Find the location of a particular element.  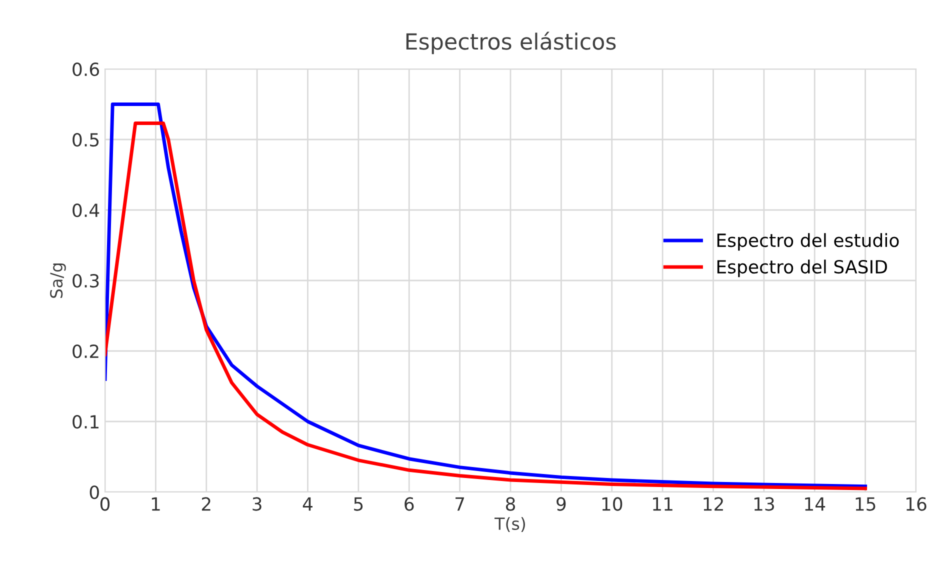

x-tick-label: 9 is located at coordinates (561, 504).